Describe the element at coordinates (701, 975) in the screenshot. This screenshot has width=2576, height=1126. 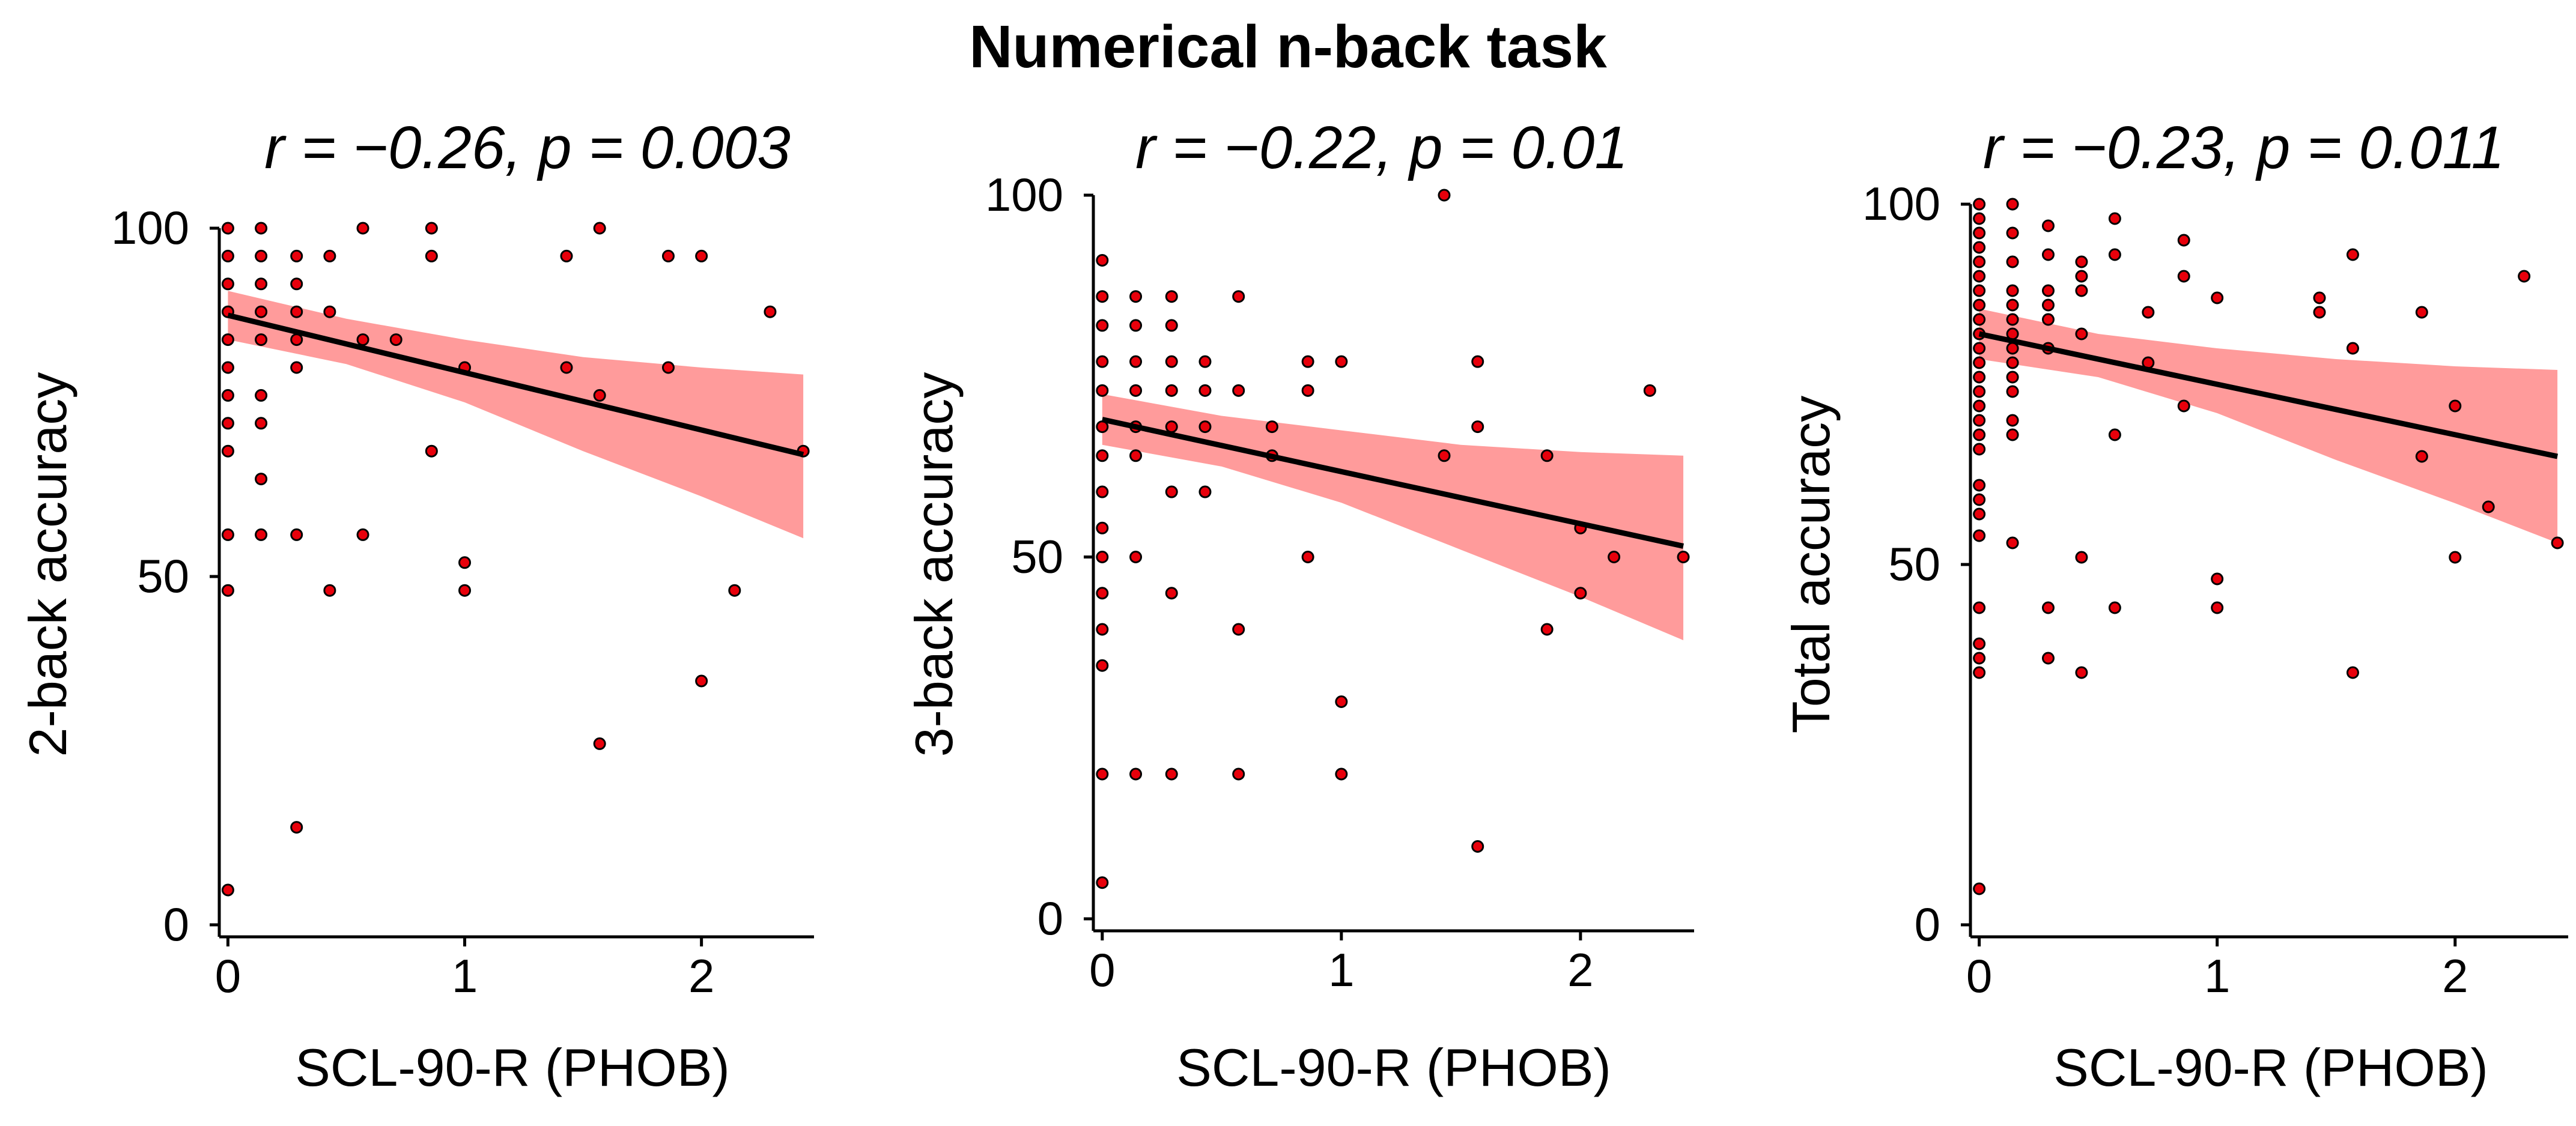
I see `x-tick-label: 2` at that location.